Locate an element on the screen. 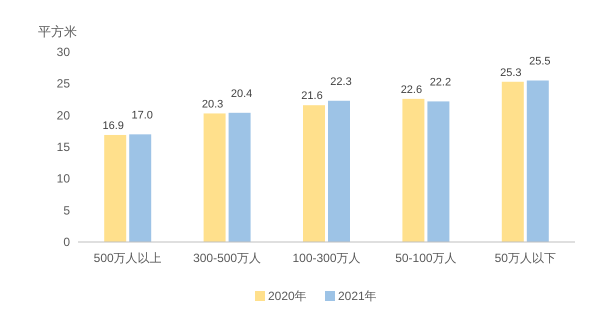  data-label: 20.3 is located at coordinates (213, 104).